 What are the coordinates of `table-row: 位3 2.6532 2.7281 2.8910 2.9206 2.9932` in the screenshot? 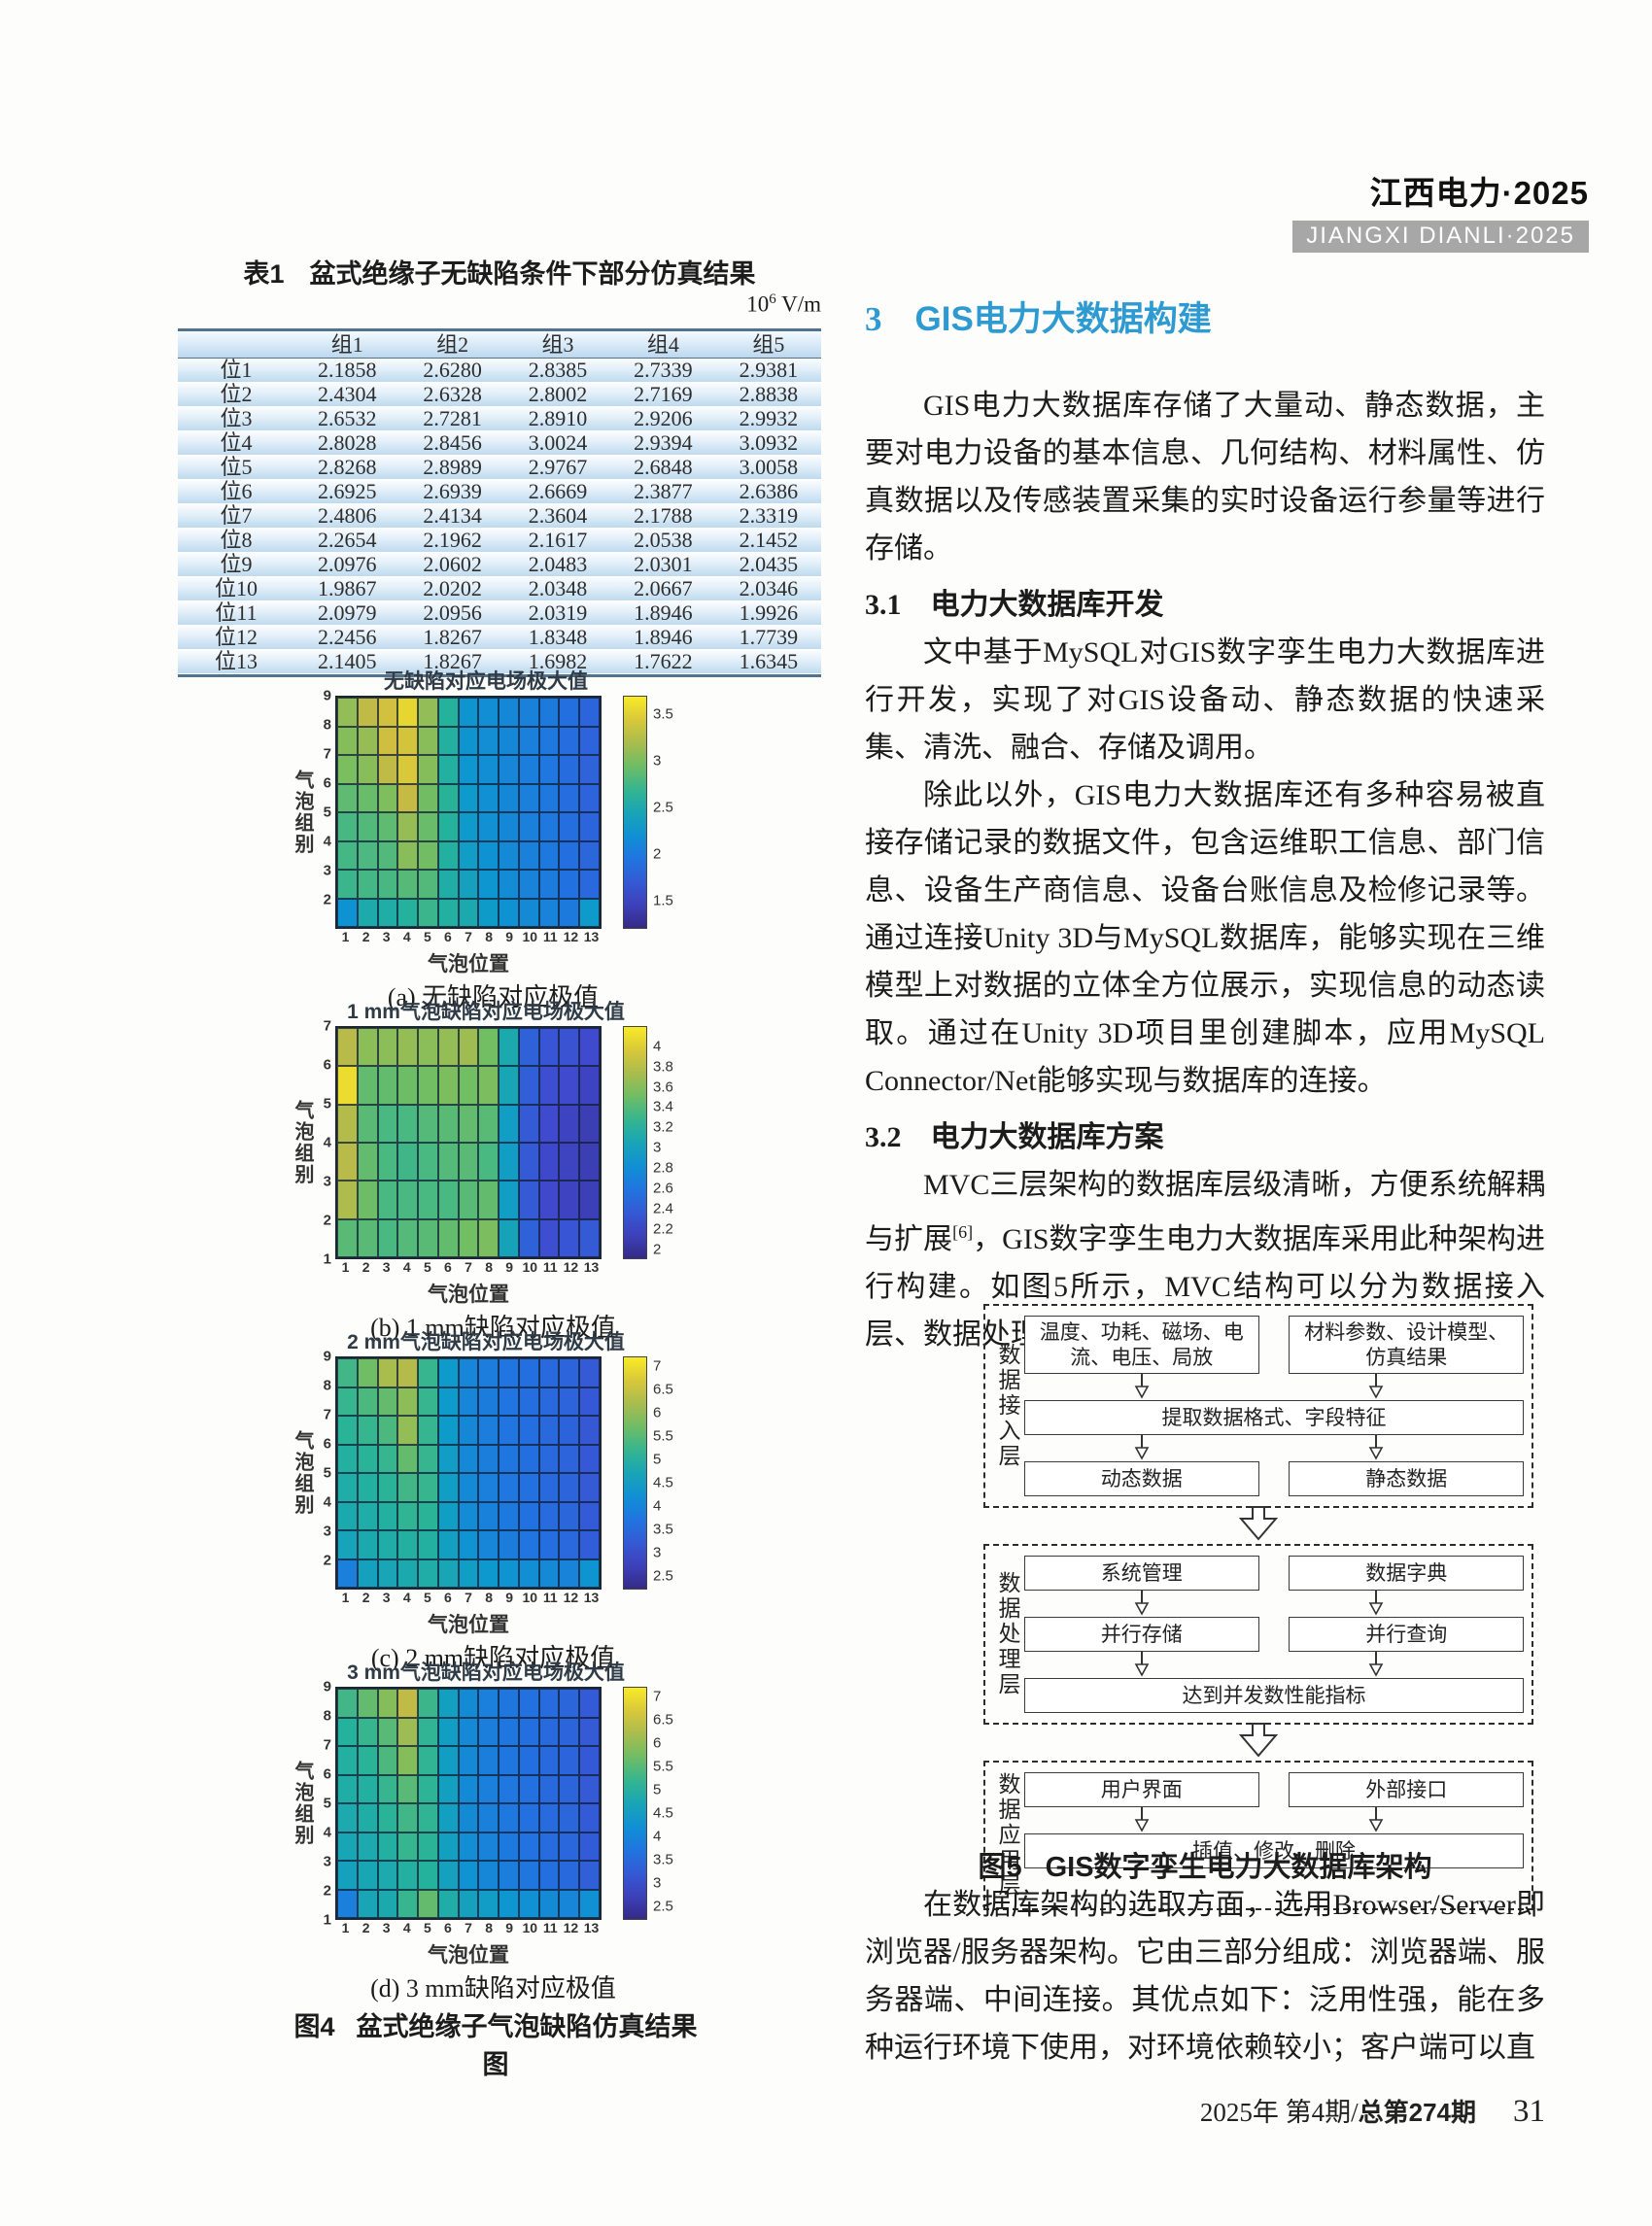 It's located at (500, 419).